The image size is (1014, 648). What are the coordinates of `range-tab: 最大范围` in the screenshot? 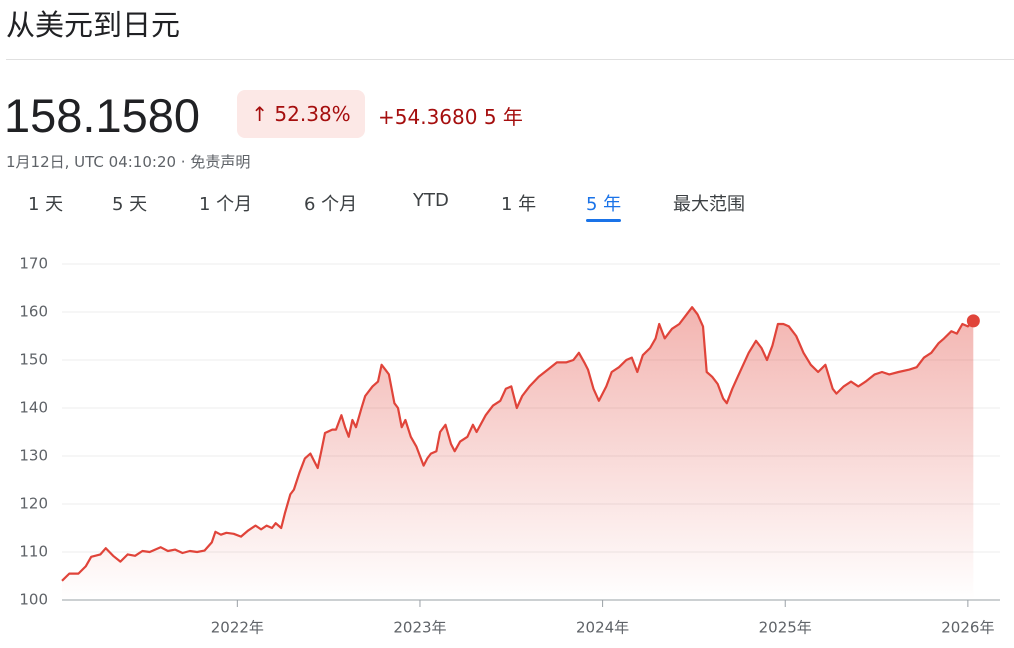 It's located at (709, 204).